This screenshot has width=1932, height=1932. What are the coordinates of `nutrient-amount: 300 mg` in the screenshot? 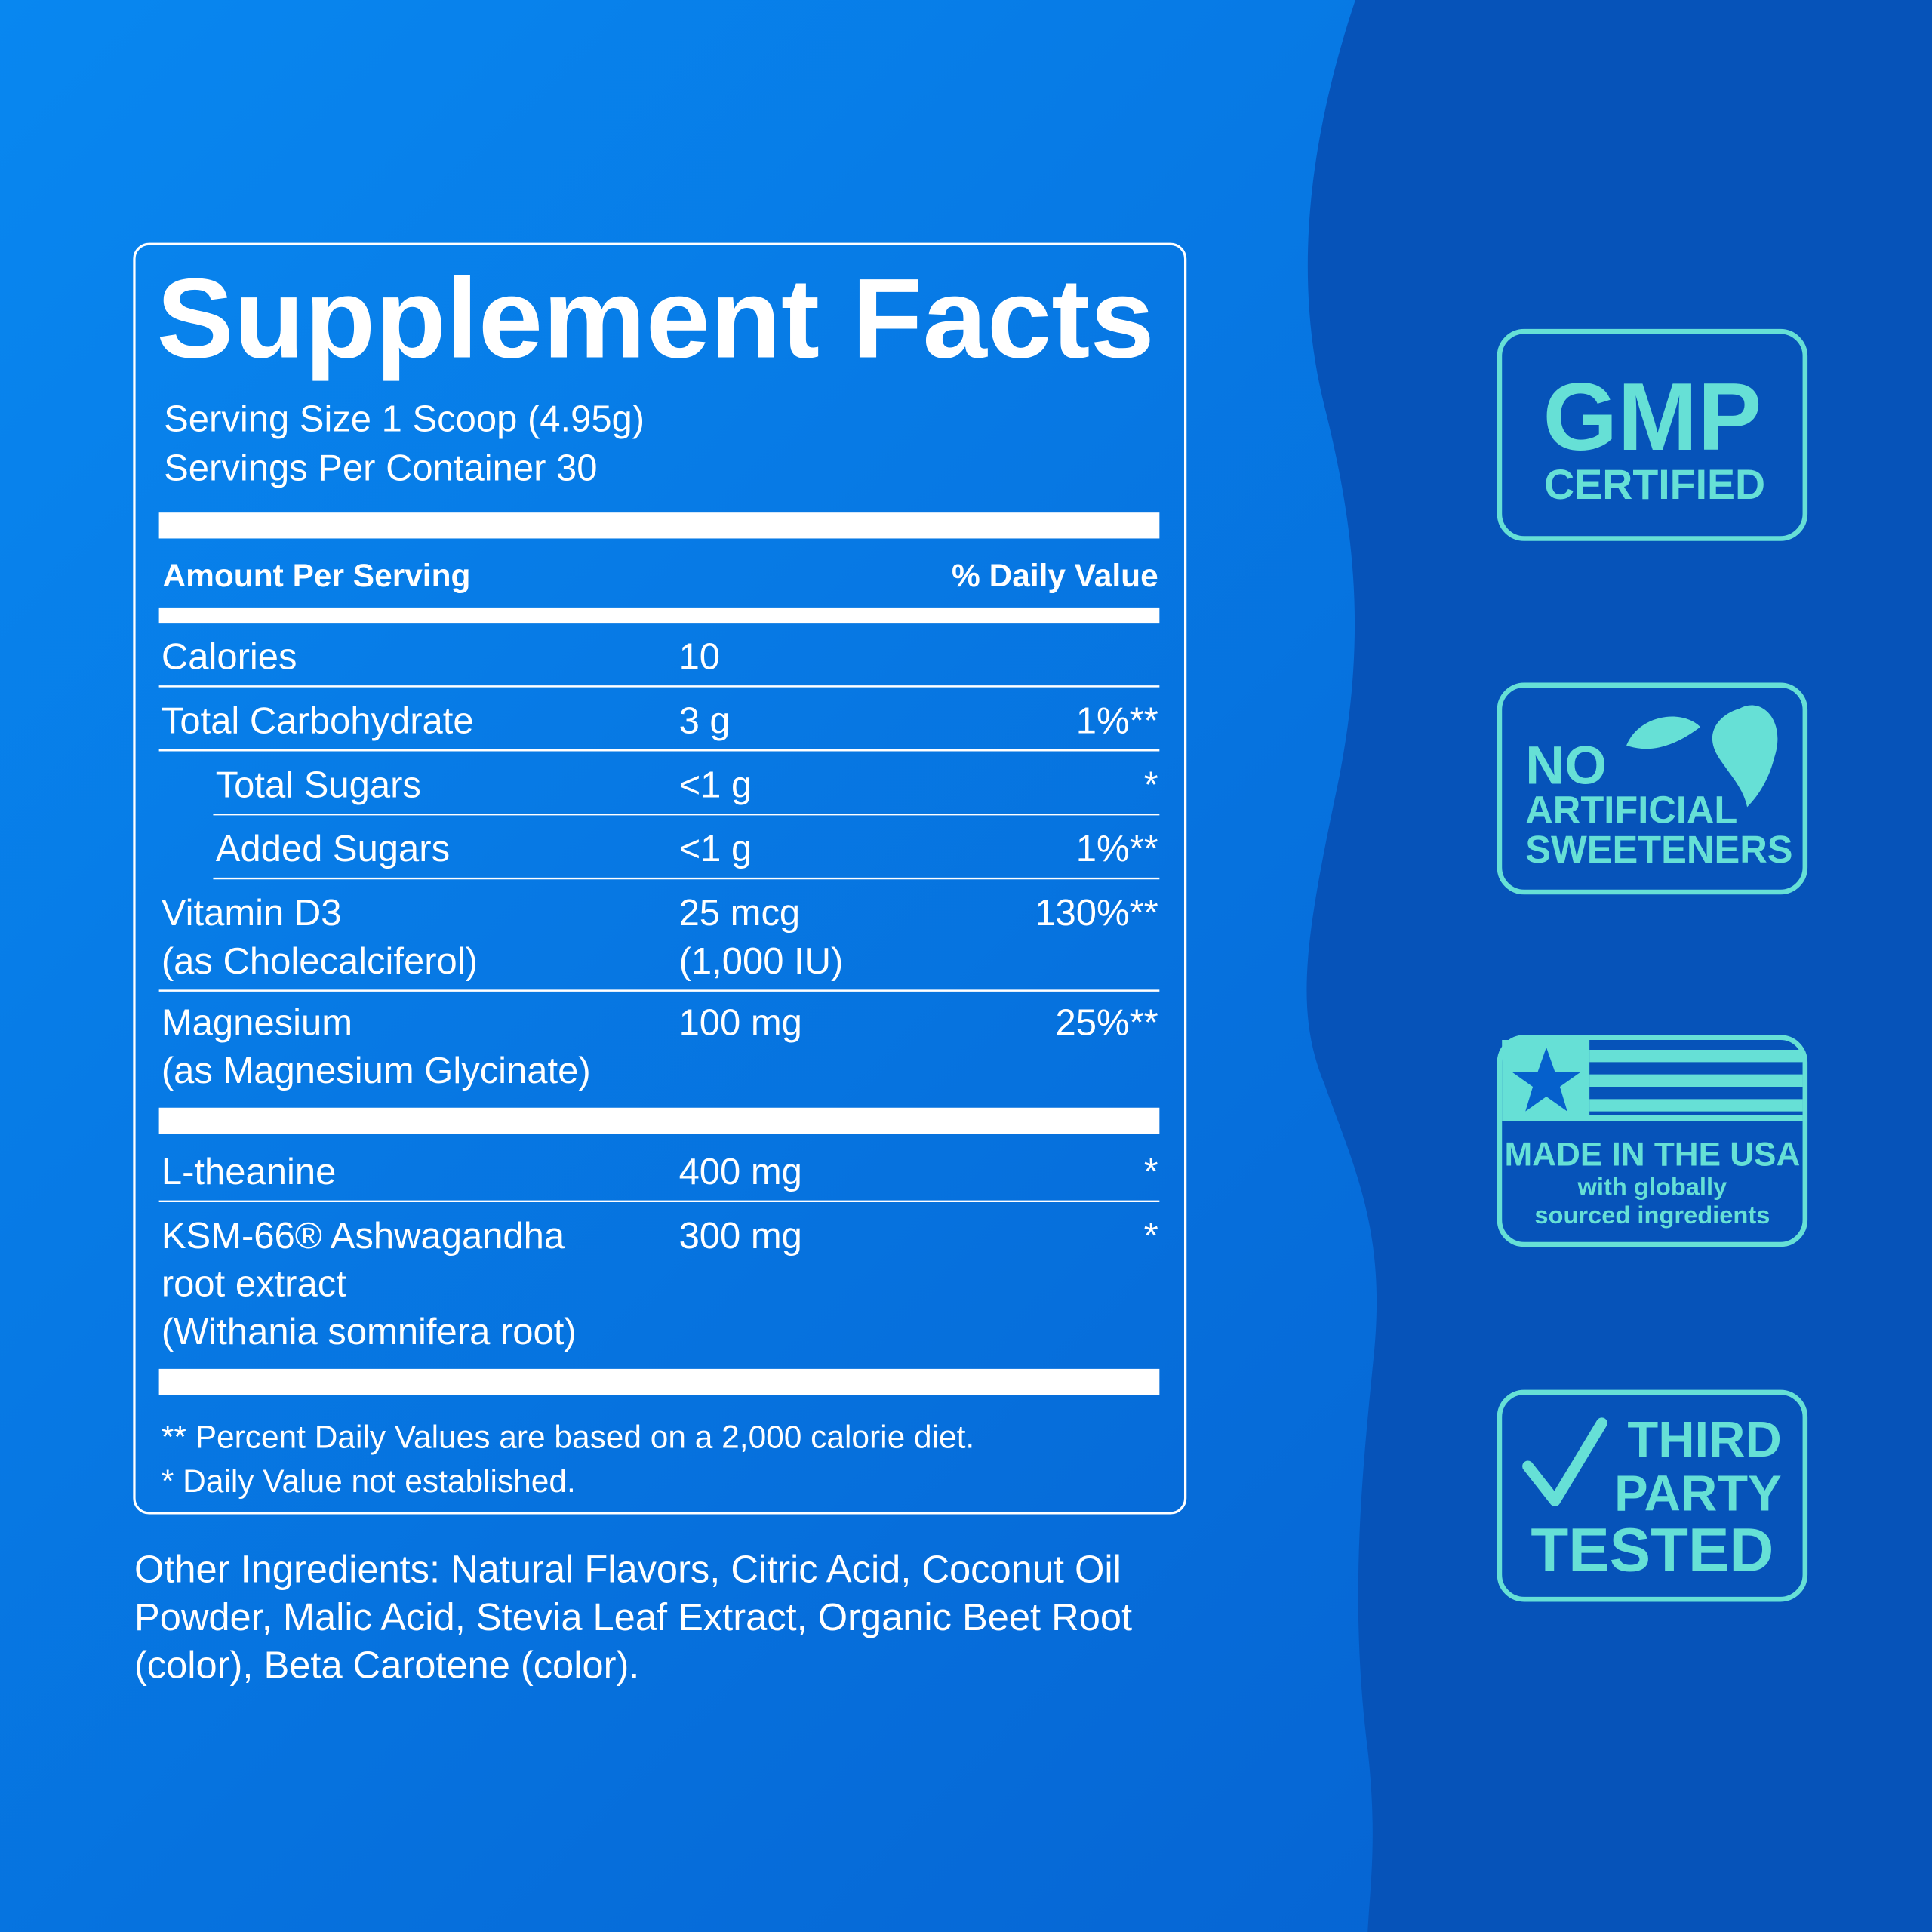 It's located at (740, 1236).